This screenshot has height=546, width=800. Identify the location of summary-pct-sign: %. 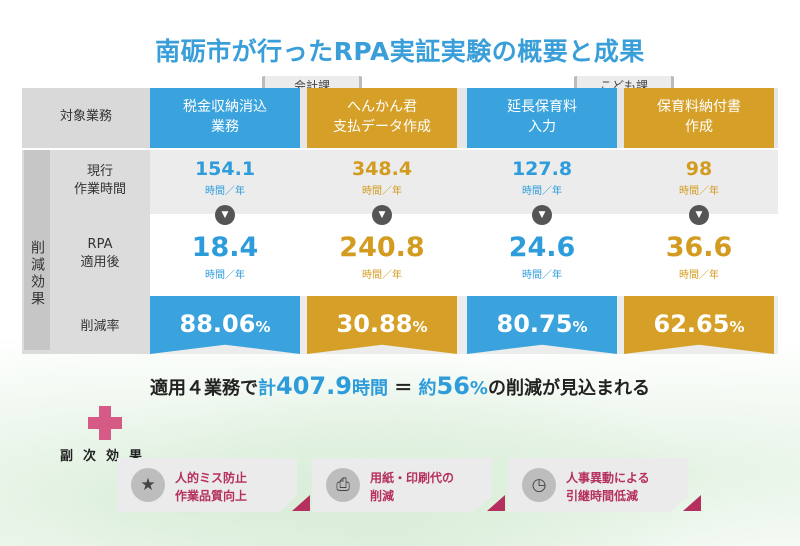
(478, 388).